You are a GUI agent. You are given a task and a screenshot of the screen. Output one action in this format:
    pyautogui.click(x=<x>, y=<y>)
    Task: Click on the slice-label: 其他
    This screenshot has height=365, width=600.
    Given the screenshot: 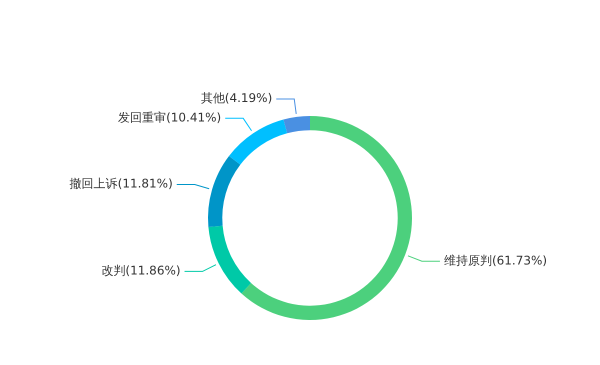 What is the action you would take?
    pyautogui.click(x=212, y=98)
    